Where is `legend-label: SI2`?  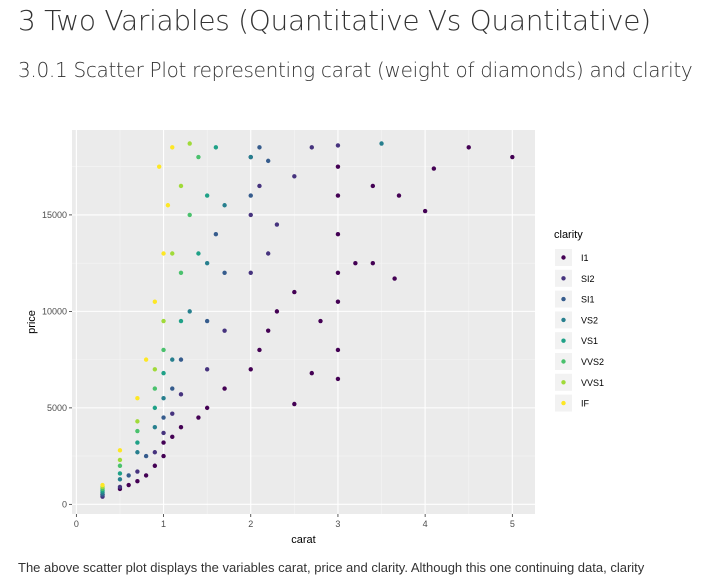 legend-label: SI2 is located at coordinates (588, 279).